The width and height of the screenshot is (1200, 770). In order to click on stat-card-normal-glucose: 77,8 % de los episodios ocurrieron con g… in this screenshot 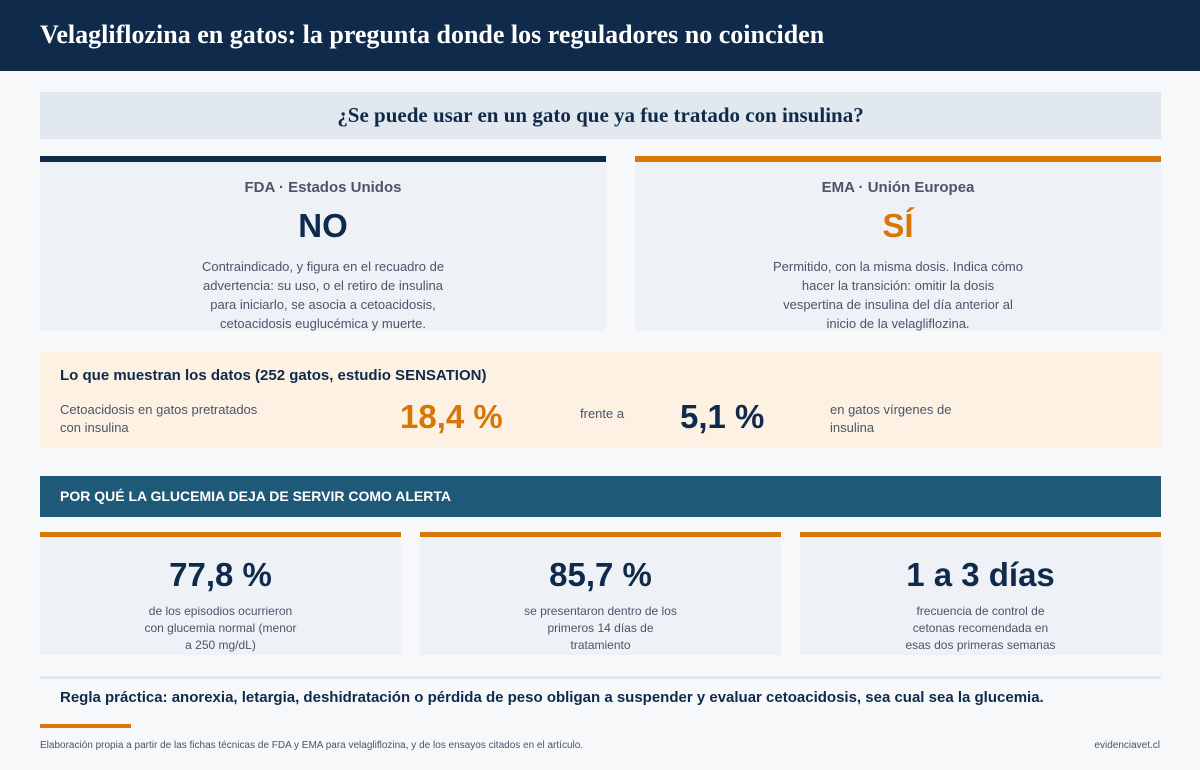, I will do `click(220, 593)`.